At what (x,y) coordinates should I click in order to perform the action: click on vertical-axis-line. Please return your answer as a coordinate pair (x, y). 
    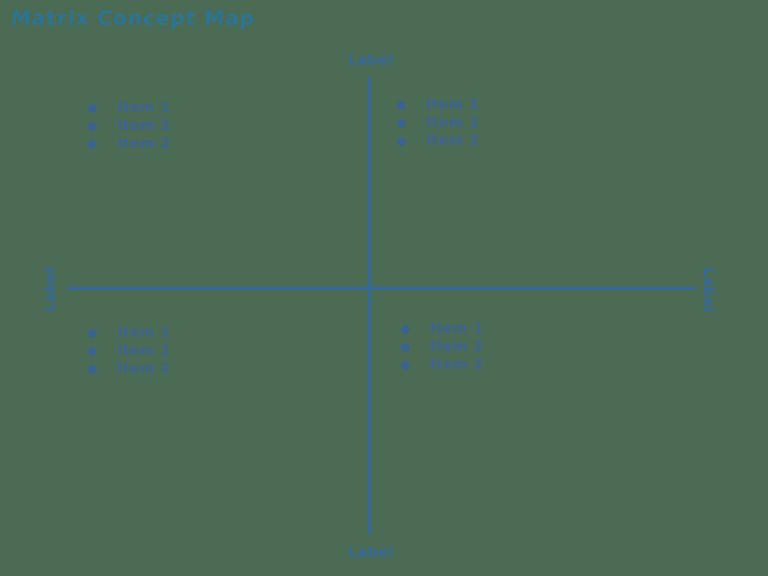
    Looking at the image, I should click on (369, 306).